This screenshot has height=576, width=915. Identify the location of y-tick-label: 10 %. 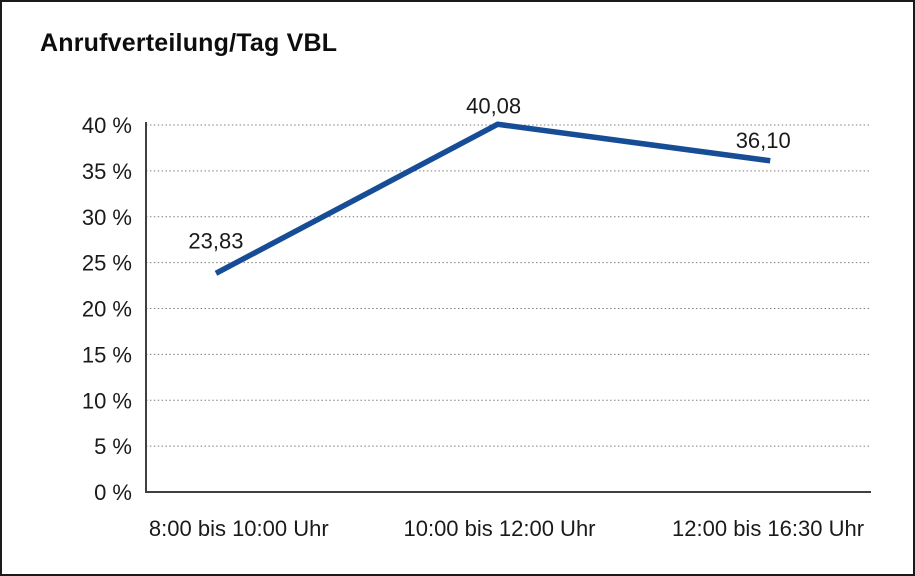
(107, 400).